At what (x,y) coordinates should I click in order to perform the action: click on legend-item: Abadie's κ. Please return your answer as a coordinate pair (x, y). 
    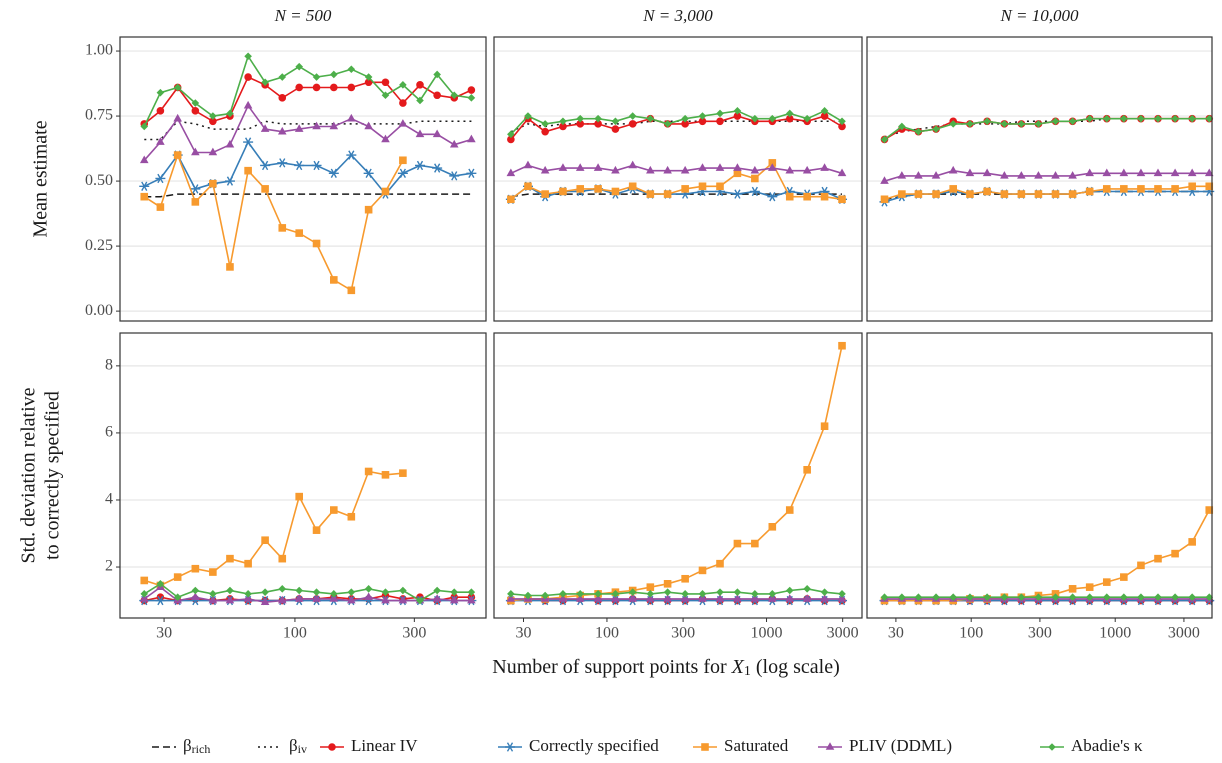
    Looking at the image, I should click on (1091, 745).